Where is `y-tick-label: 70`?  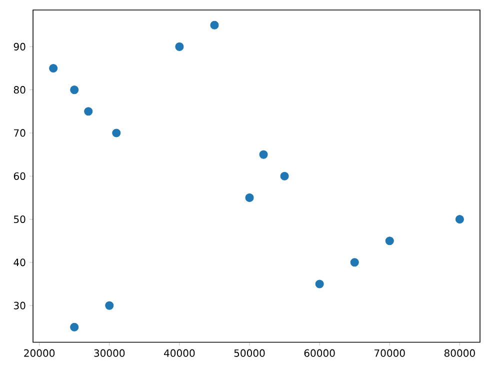
y-tick-label: 70 is located at coordinates (20, 133).